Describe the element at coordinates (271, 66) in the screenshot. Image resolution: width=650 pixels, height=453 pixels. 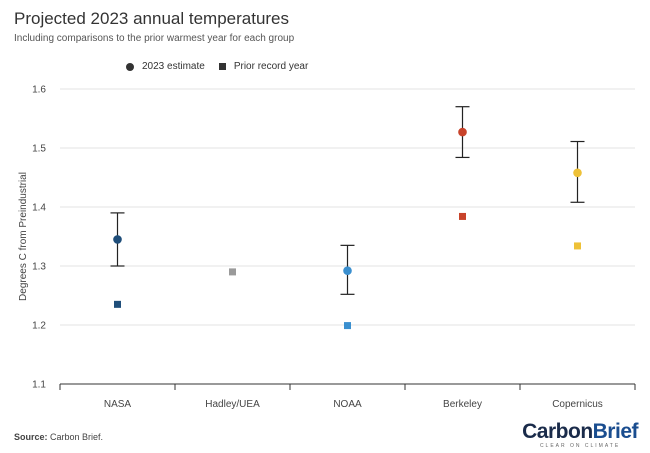
I see `legend-label-record: Prior record year` at that location.